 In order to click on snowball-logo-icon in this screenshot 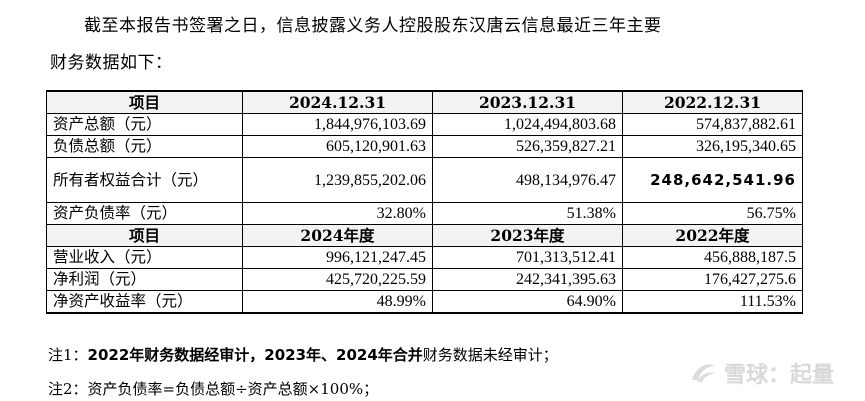, I will do `click(703, 373)`.